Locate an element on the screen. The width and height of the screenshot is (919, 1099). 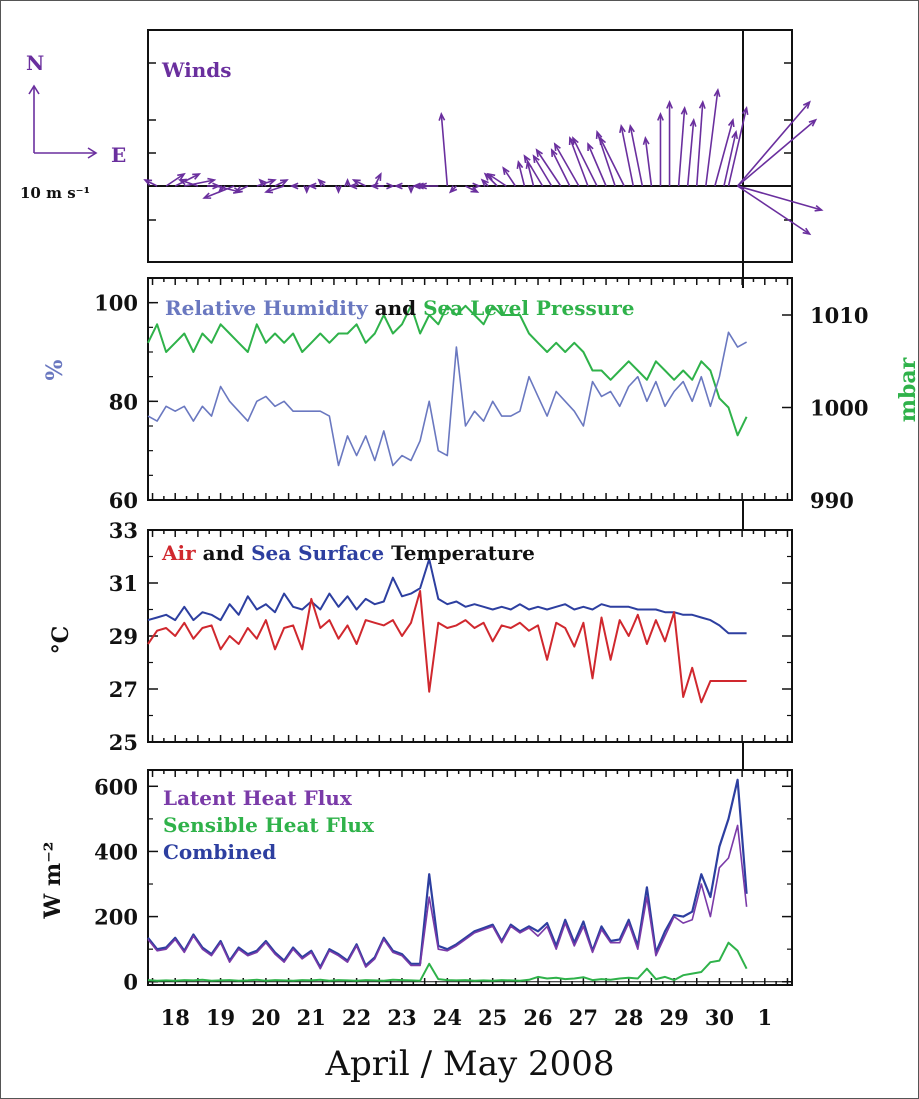
panel-1-frame is located at coordinates (470, 146).